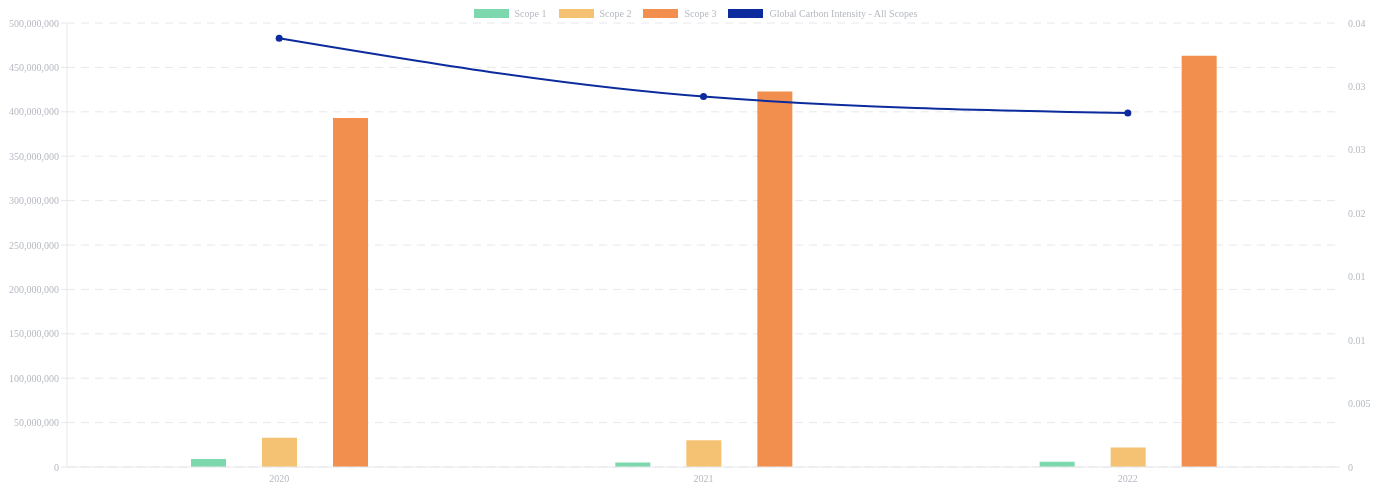 This screenshot has height=493, width=1391. What do you see at coordinates (1357, 213) in the screenshot?
I see `y2-tick-label: 0.02` at bounding box center [1357, 213].